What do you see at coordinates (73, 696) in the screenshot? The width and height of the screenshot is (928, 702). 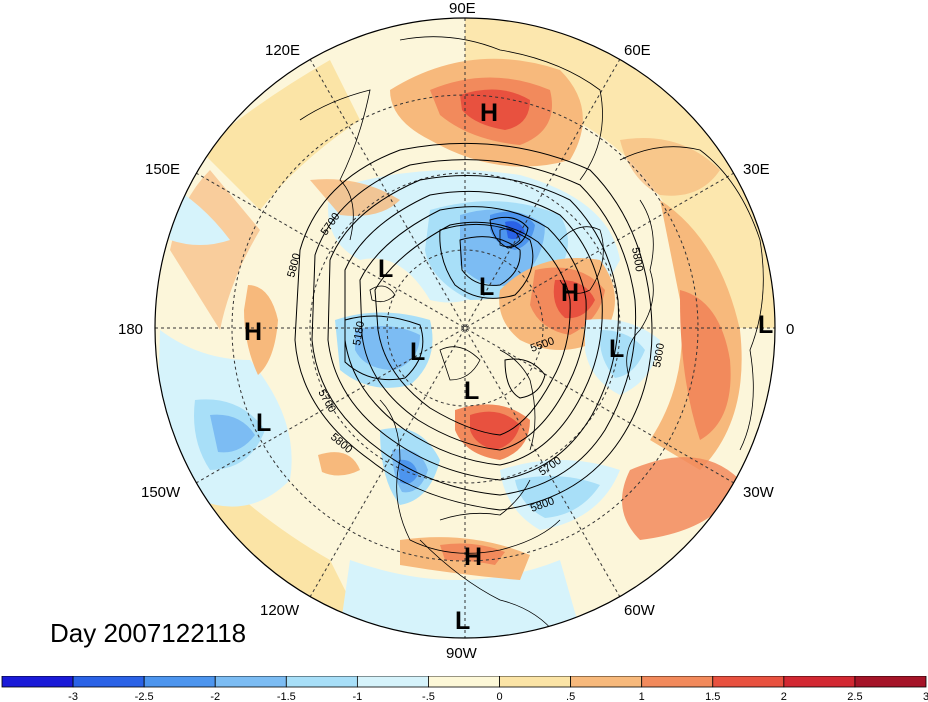 I see `colorbar-tick-label: -3` at bounding box center [73, 696].